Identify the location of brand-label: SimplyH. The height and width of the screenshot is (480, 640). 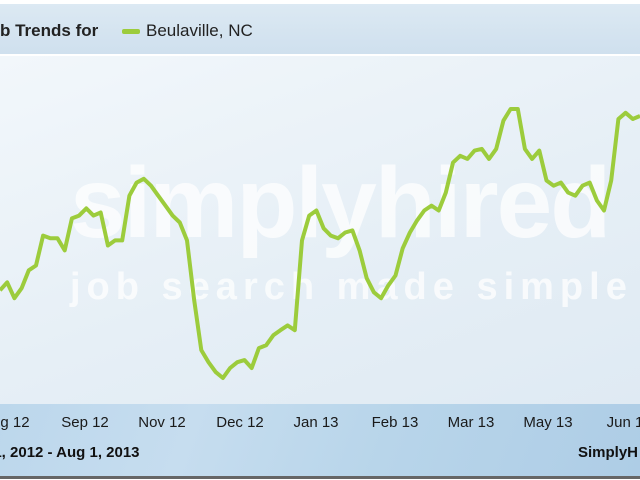
(608, 452).